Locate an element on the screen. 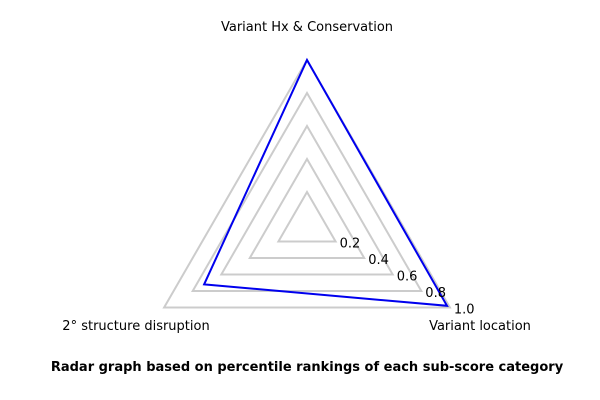 The height and width of the screenshot is (400, 600). axis-label-bottom-left: 2° structure disruption is located at coordinates (135, 326).